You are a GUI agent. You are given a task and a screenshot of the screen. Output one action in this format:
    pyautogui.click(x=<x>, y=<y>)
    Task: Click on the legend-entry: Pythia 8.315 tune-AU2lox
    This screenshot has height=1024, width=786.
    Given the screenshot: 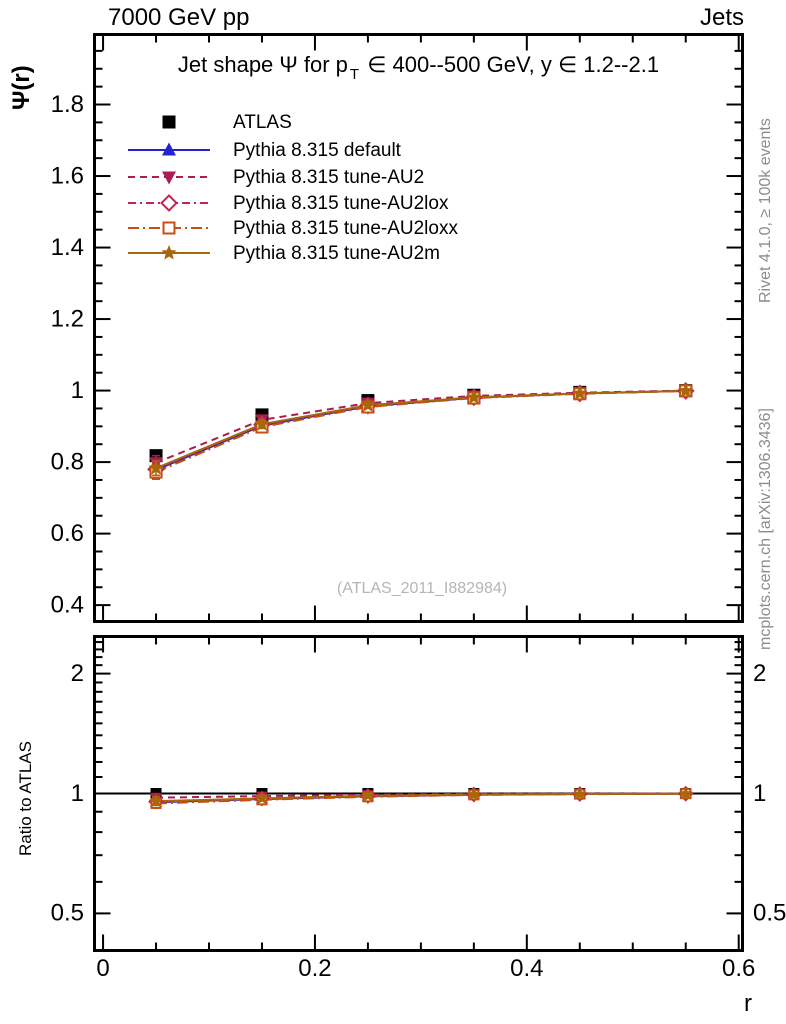 What is the action you would take?
    pyautogui.click(x=288, y=203)
    